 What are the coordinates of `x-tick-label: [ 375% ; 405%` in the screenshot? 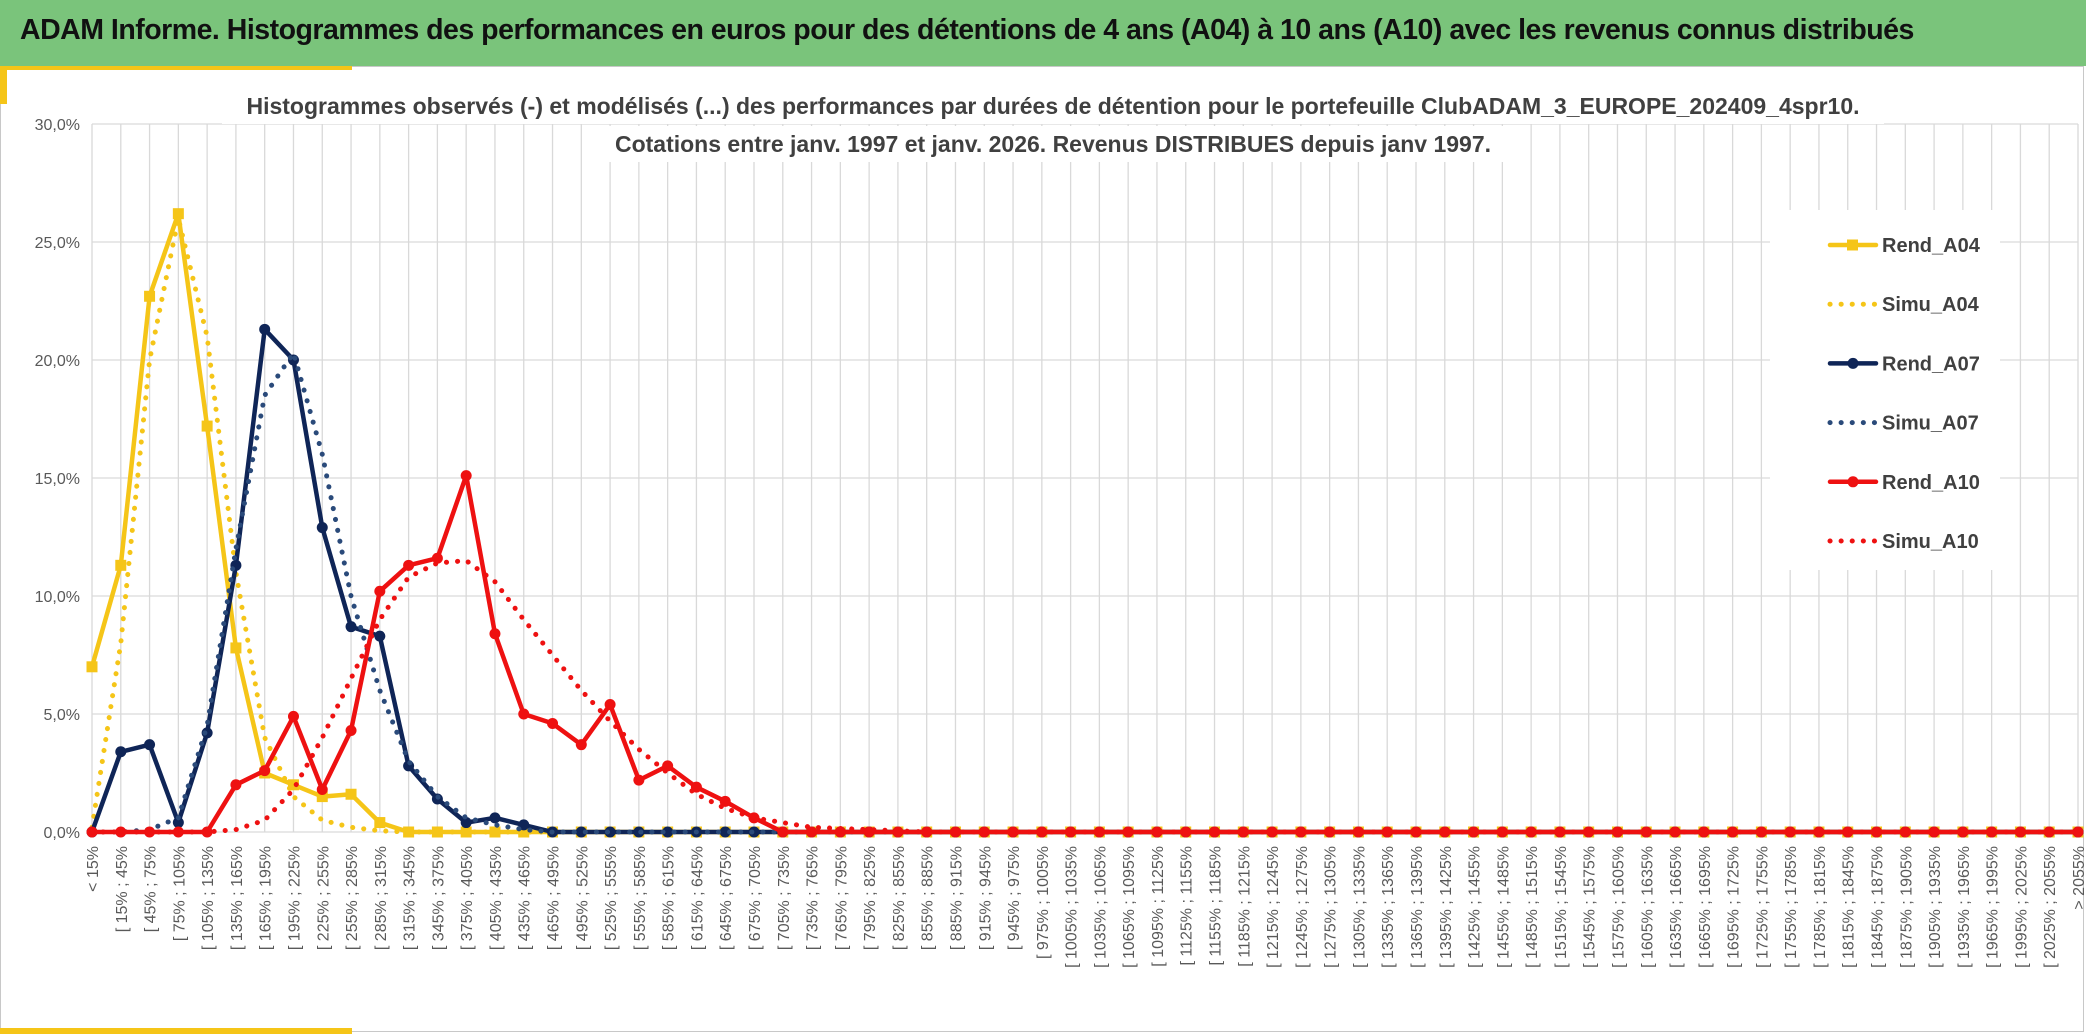 It's located at (467, 898).